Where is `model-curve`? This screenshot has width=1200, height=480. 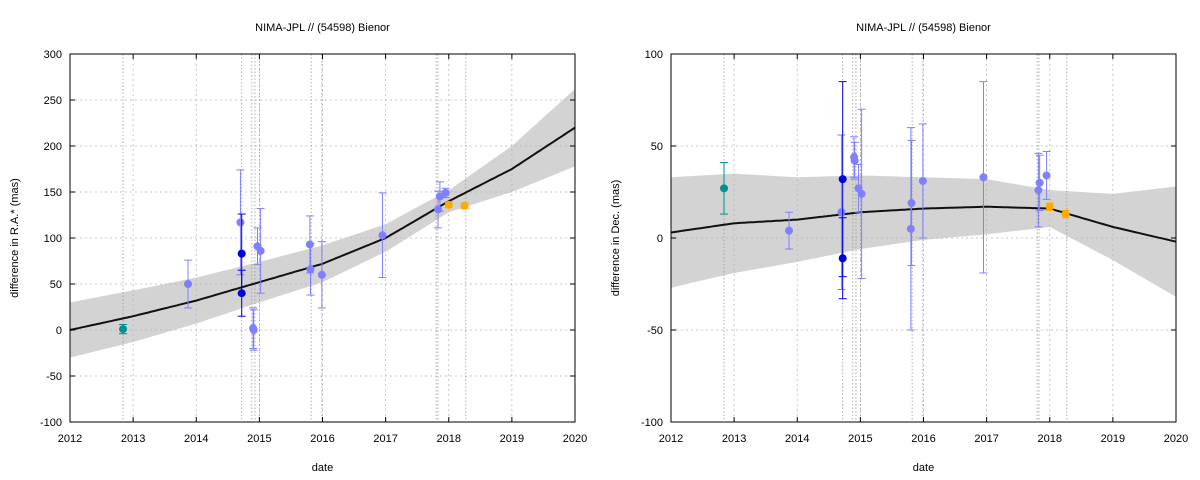
model-curve is located at coordinates (923, 224).